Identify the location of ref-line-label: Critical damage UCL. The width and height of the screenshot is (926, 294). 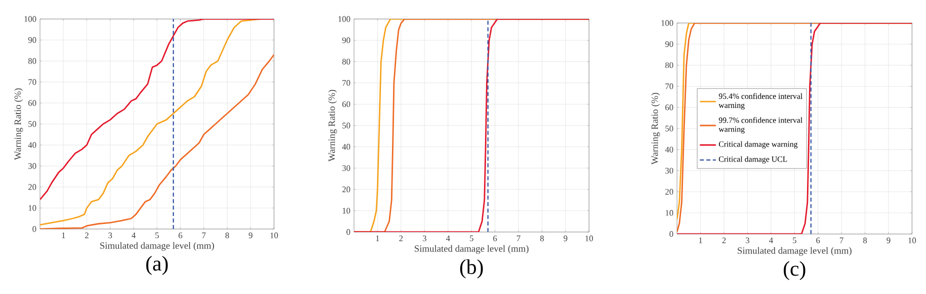
(752, 160).